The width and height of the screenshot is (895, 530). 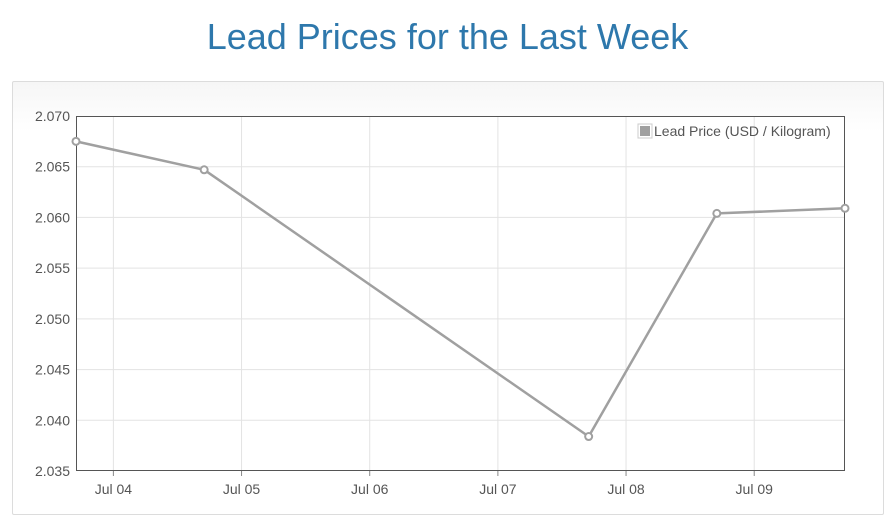 What do you see at coordinates (52, 420) in the screenshot?
I see `y-tick-label: 2.040` at bounding box center [52, 420].